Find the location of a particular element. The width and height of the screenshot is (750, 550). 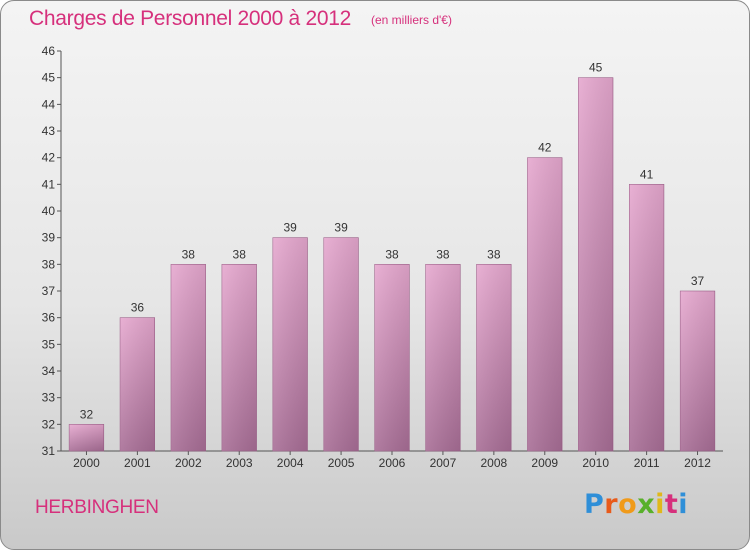

bar-shade-2012 is located at coordinates (697, 371).